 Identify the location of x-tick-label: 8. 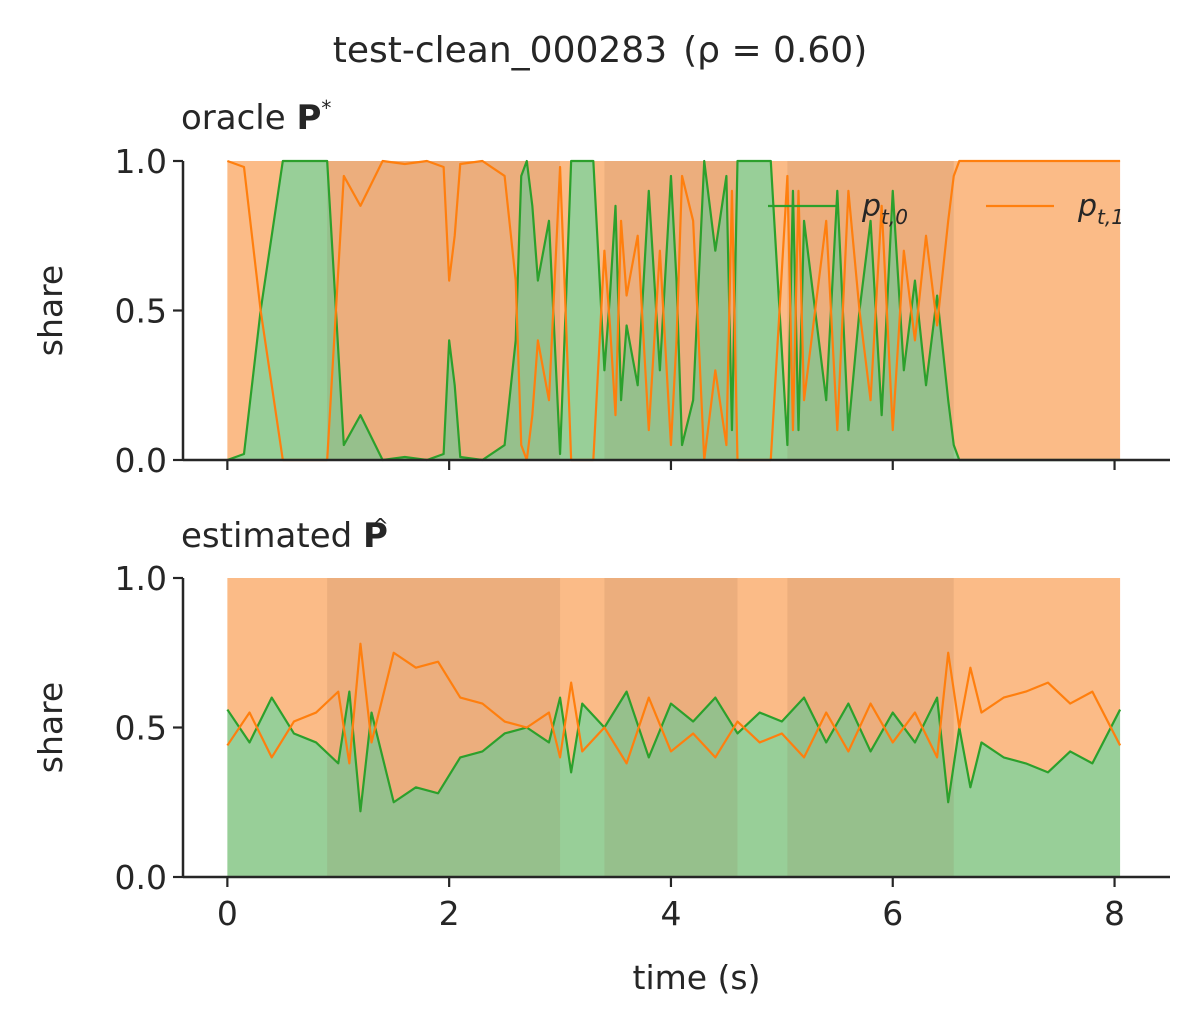
(1114, 913).